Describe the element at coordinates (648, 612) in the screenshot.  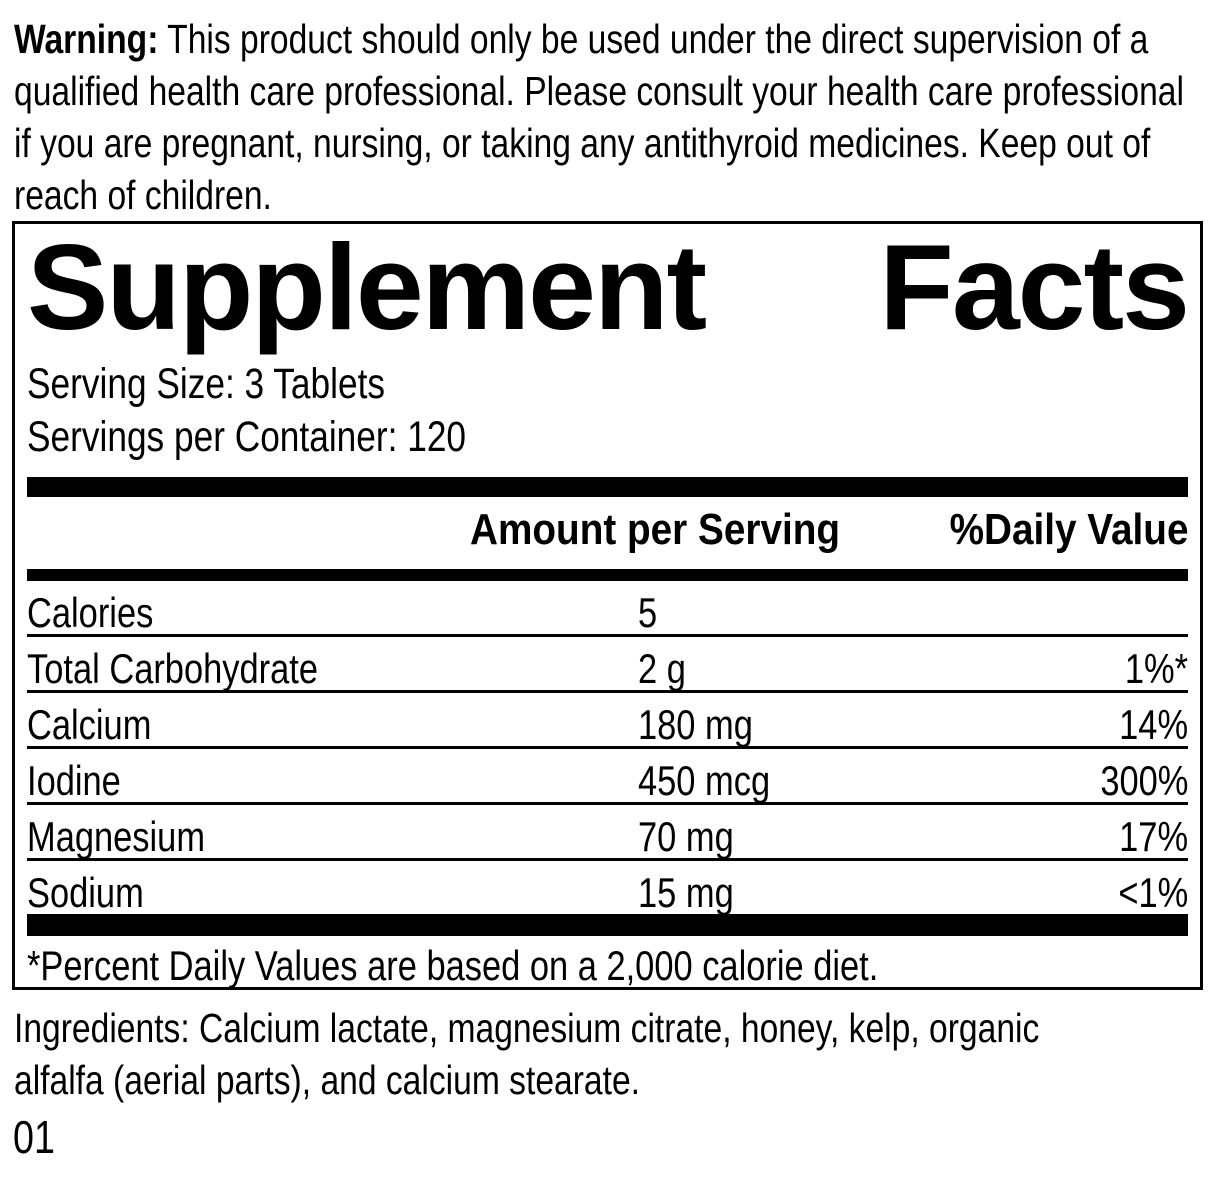
I see `nutrient-amount: 5` at that location.